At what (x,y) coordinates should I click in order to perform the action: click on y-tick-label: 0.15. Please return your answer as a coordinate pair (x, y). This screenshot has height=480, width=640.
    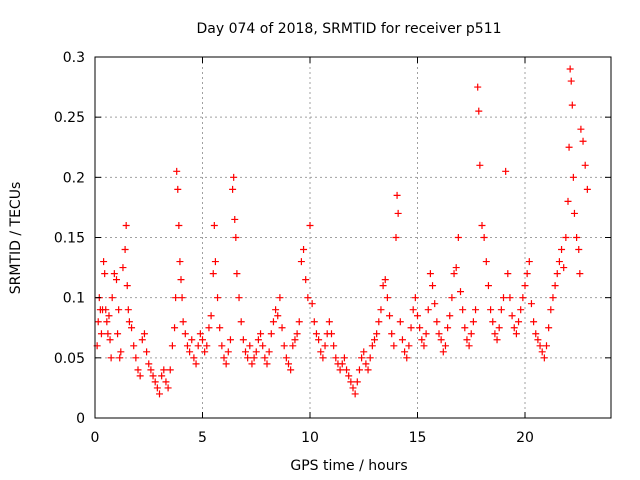
    Looking at the image, I should click on (69, 239).